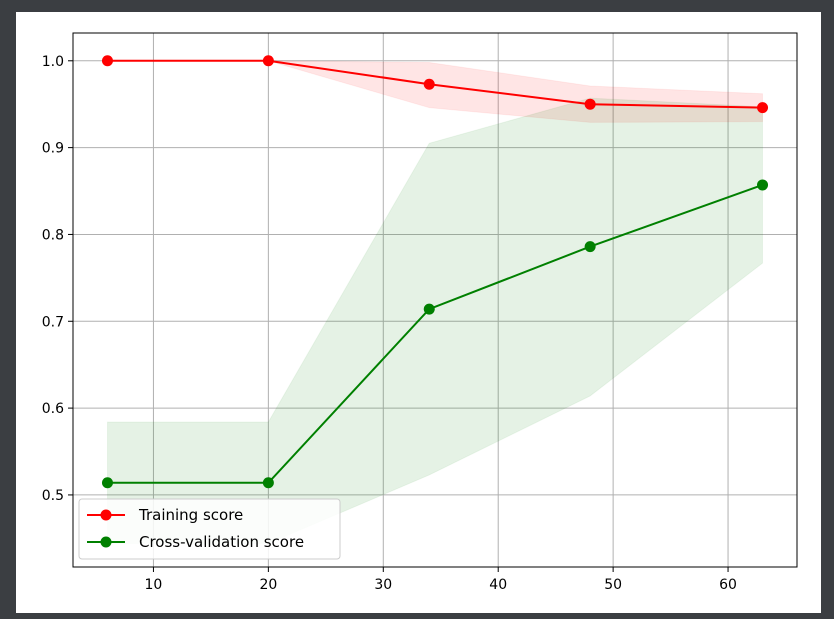 The image size is (834, 619). I want to click on x-tick-label: 20, so click(268, 585).